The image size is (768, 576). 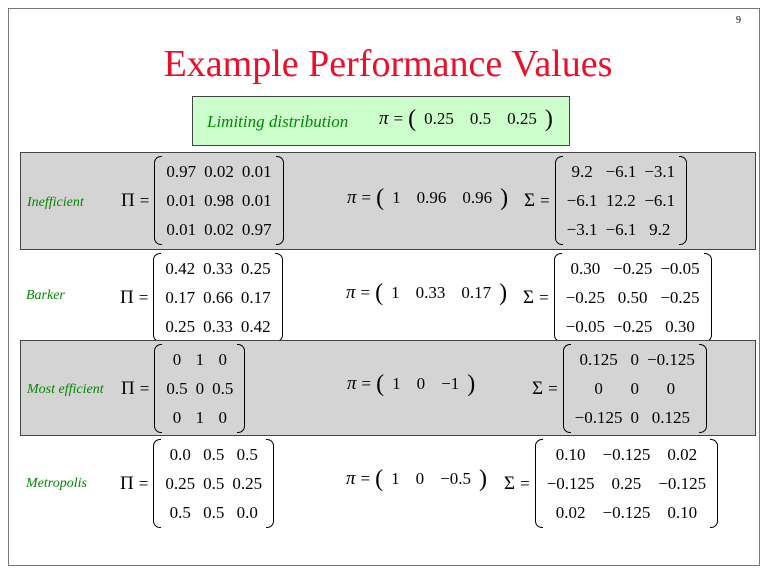 I want to click on pi-vector-equation: π =(1 0 −0.5), so click(x=416, y=479).